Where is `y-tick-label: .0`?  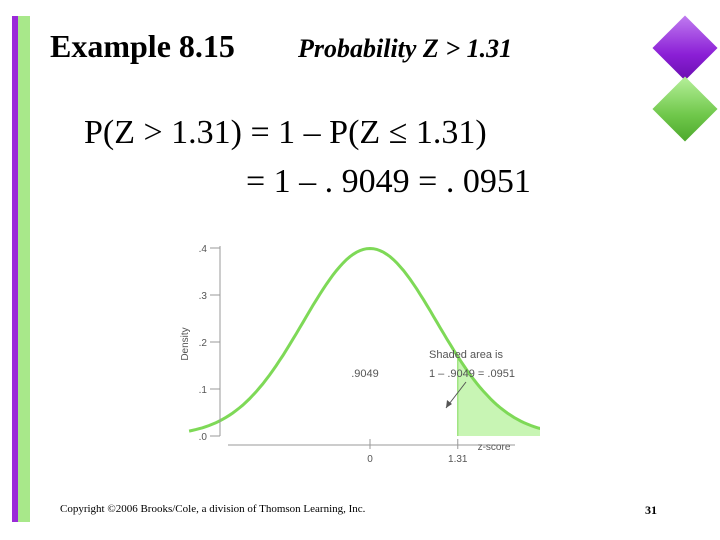 y-tick-label: .0 is located at coordinates (203, 437).